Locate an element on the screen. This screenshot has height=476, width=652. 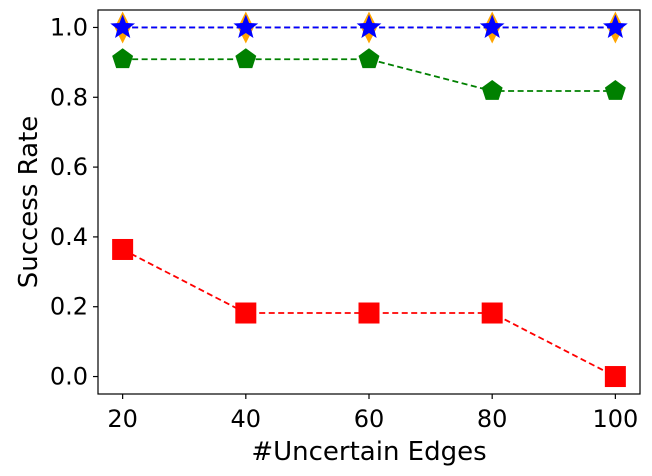
x-tick-label: 60 is located at coordinates (369, 419).